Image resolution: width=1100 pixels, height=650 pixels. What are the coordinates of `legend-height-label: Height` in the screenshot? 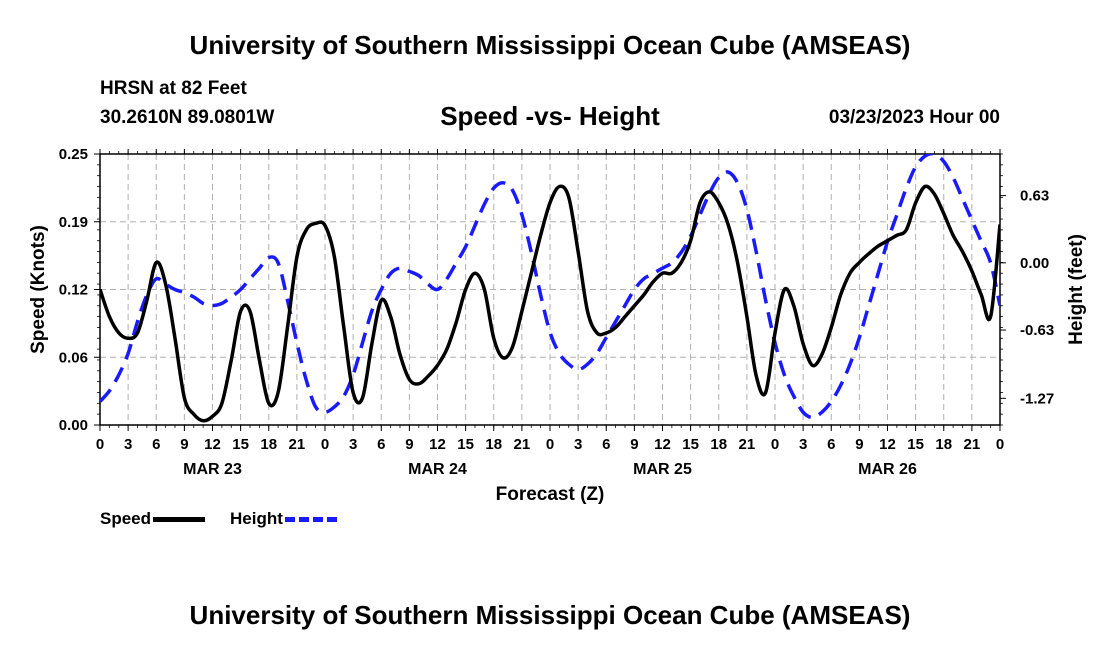 It's located at (256, 518).